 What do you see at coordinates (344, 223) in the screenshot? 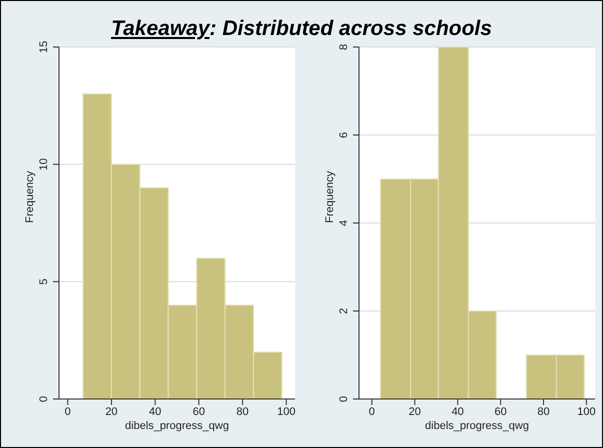
I see `y-tick-label: 4` at bounding box center [344, 223].